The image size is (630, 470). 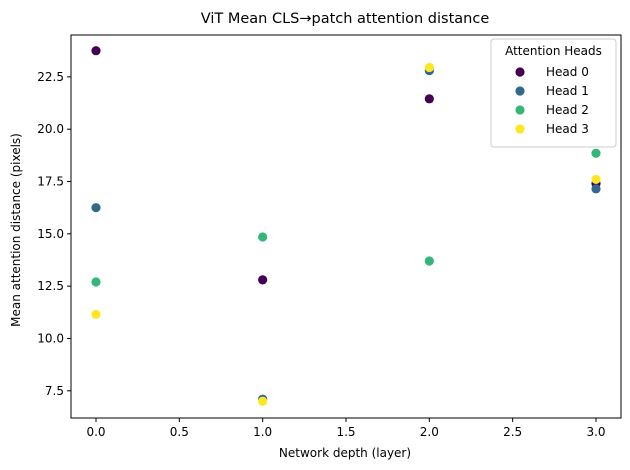 I want to click on y-tick-label: 20.0, so click(x=50, y=129).